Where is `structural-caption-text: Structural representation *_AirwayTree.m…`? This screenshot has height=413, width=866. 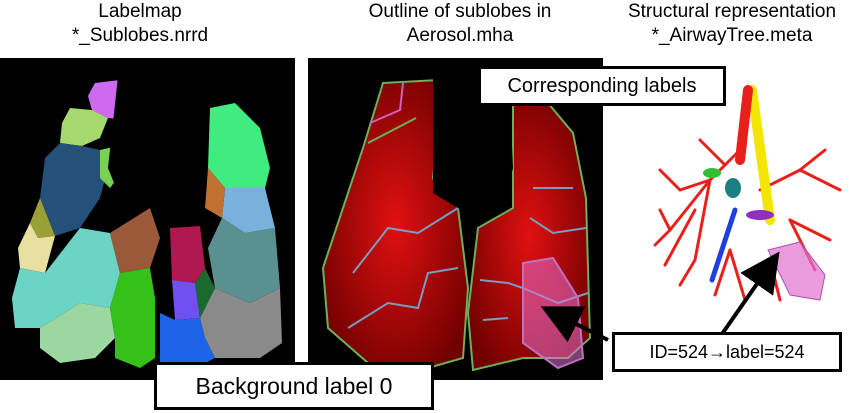
structural-caption-text: Structural representation *_AirwayTree.m… is located at coordinates (732, 23).